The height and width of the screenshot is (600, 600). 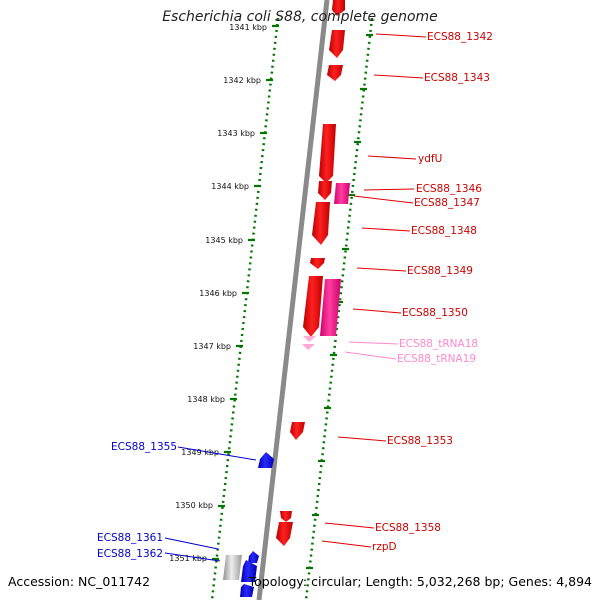 What do you see at coordinates (460, 37) in the screenshot?
I see `feature-label: ECS88_1342` at bounding box center [460, 37].